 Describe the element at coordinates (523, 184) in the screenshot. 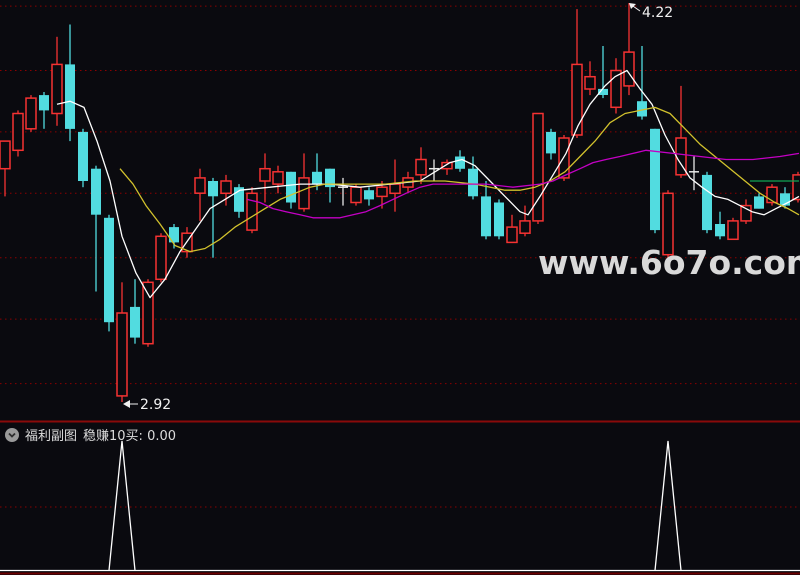

I see `ma-magenta-line` at that location.